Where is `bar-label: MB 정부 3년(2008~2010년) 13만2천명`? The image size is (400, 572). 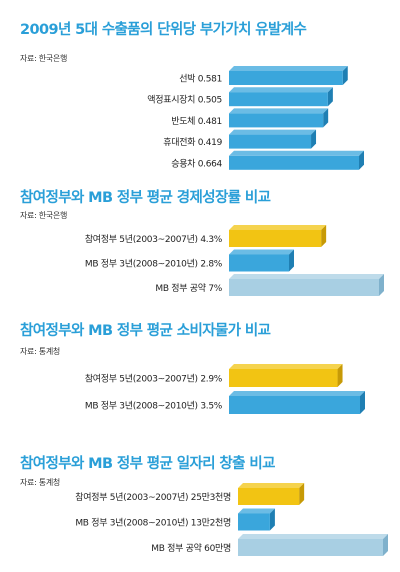 bar-label: MB 정부 3년(2008~2010년) 13만2천명 is located at coordinates (153, 523).